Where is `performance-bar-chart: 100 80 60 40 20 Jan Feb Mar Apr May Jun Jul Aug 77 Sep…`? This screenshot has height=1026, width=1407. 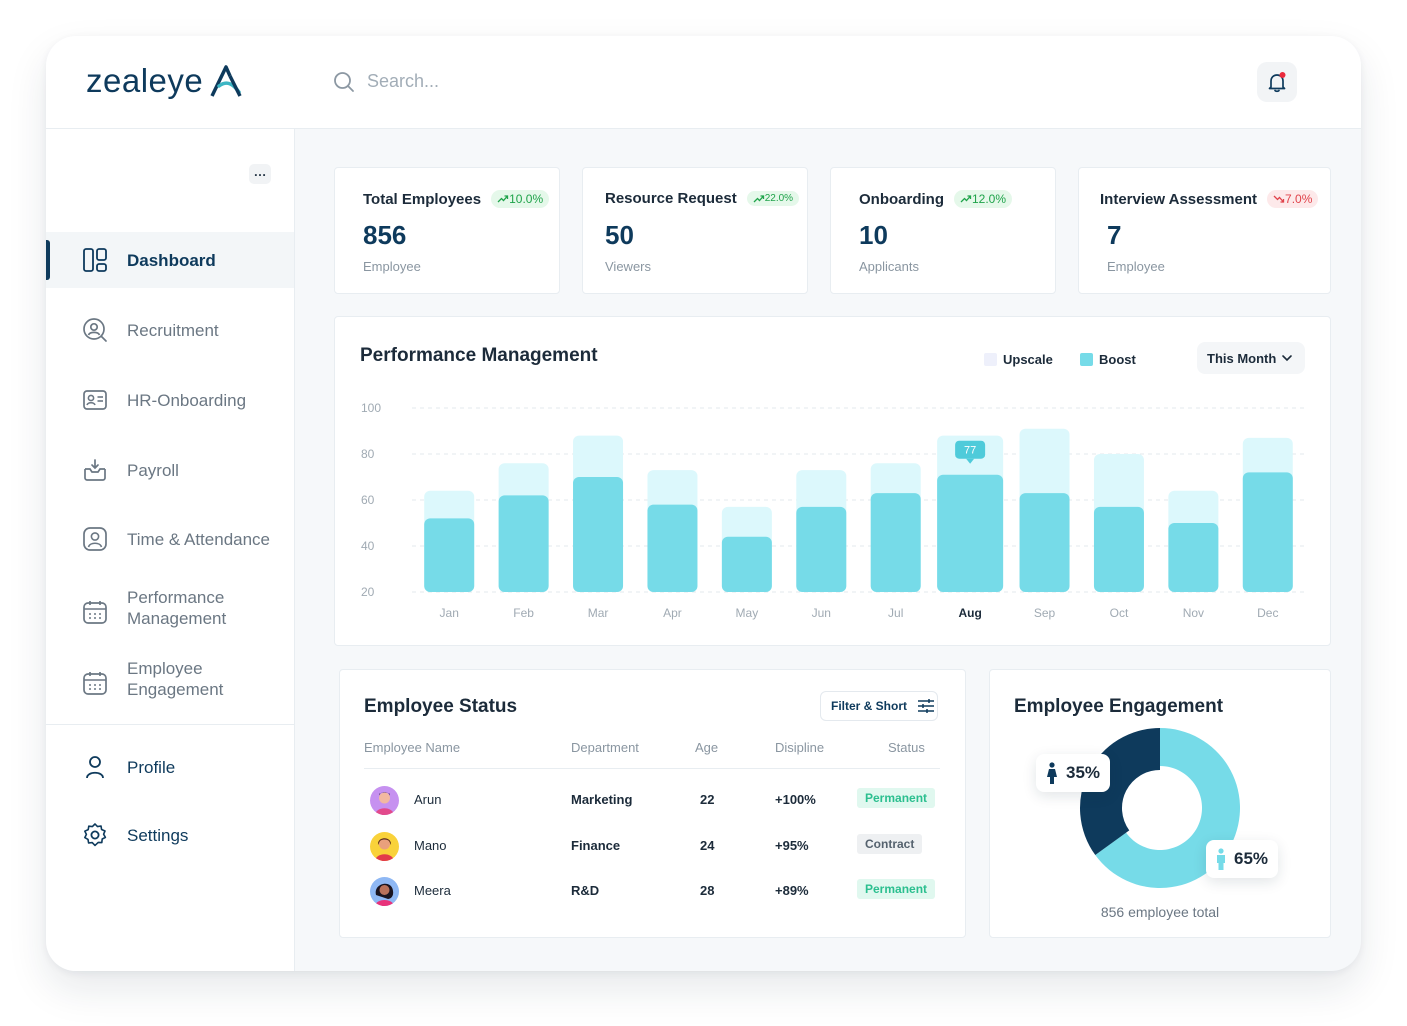 performance-bar-chart: 100 80 60 40 20 Jan Feb Mar Apr May Jun Jul Aug 77 Sep… is located at coordinates (833, 510).